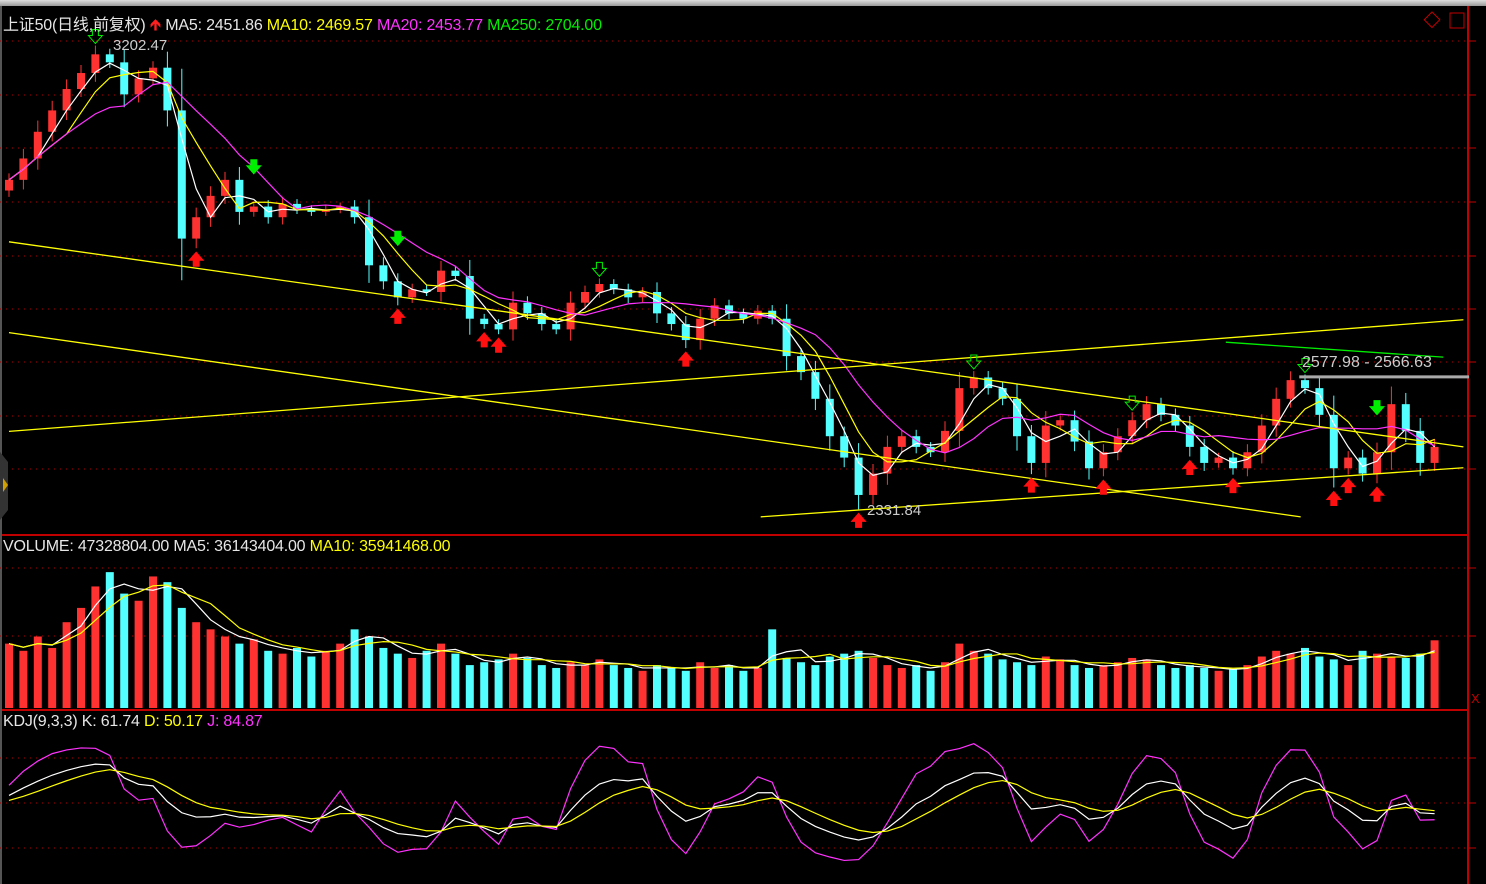 Image resolution: width=1486 pixels, height=884 pixels. What do you see at coordinates (1457, 20) in the screenshot?
I see `panel-toggle-icon` at bounding box center [1457, 20].